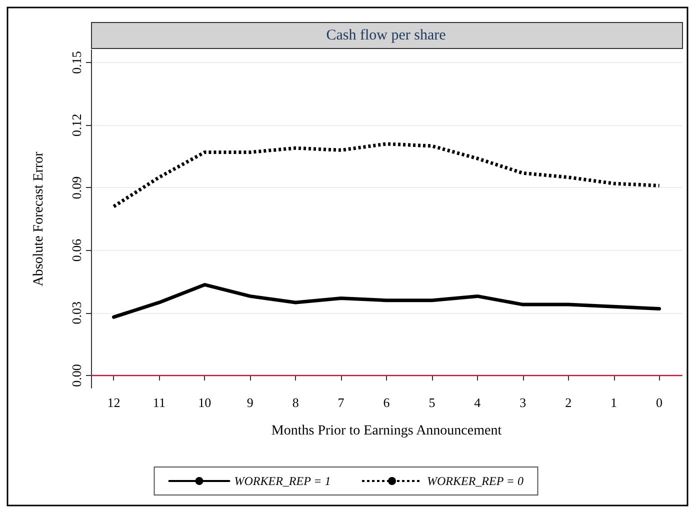  I want to click on x-tick-label: 8, so click(295, 402).